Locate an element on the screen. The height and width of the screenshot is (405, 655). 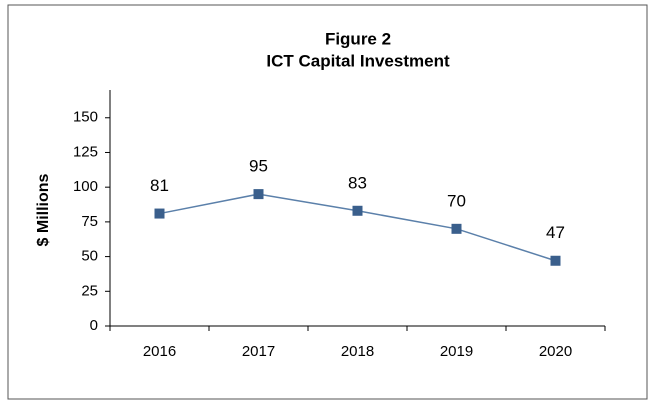
y-tick-label: 25 is located at coordinates (89, 290).